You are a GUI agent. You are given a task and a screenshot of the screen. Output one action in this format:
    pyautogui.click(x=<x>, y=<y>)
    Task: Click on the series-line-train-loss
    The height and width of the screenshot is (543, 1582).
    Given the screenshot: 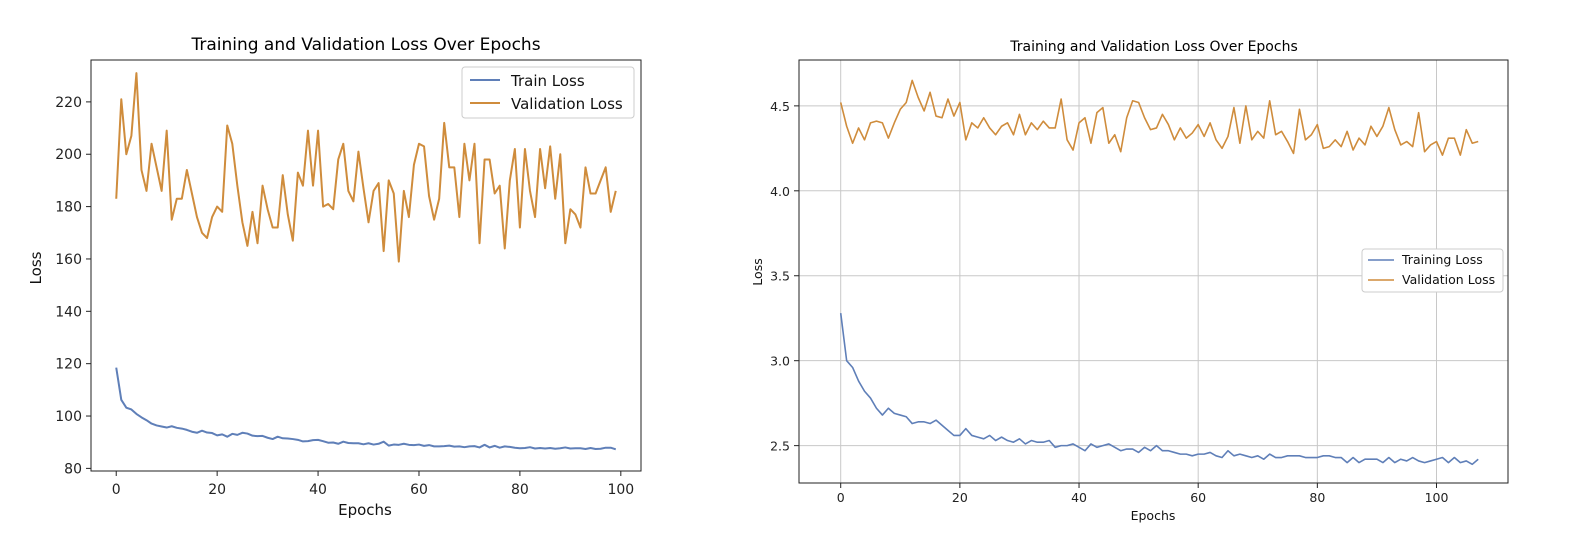 What is the action you would take?
    pyautogui.click(x=366, y=409)
    